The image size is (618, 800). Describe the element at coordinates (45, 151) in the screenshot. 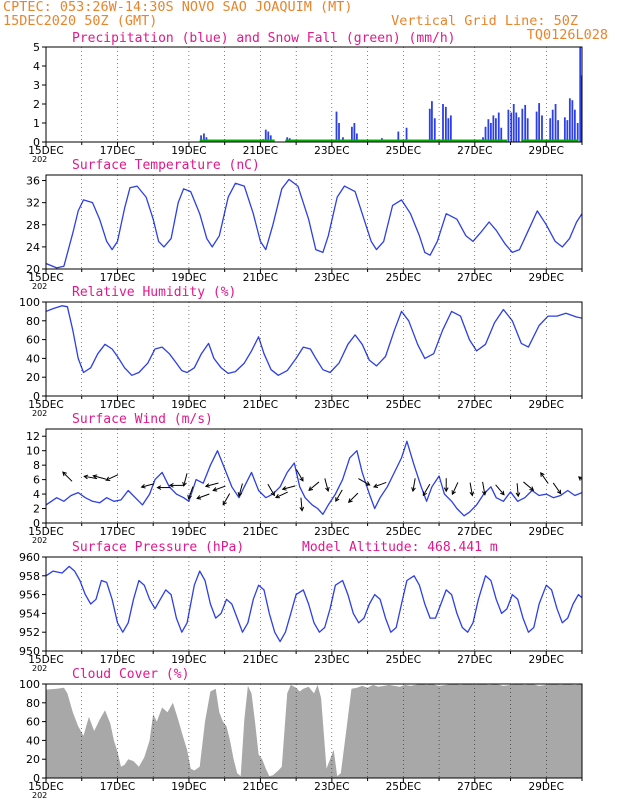

I see `precip-xtick-label: 15DEC` at that location.